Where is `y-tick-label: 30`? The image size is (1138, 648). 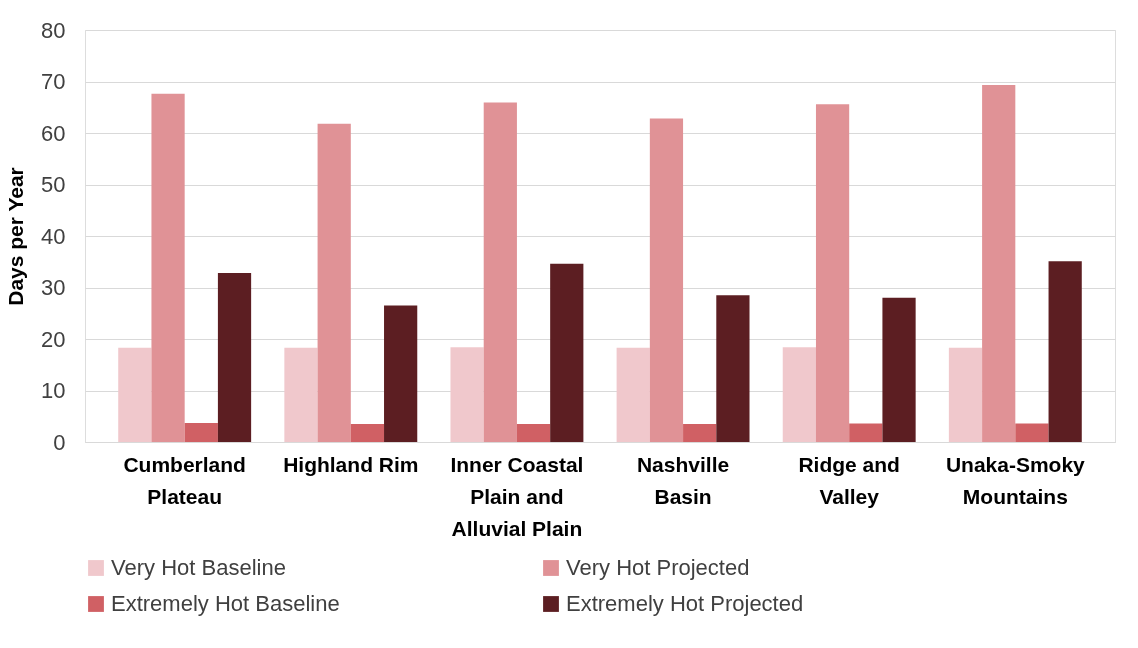
y-tick-label: 30 is located at coordinates (53, 287).